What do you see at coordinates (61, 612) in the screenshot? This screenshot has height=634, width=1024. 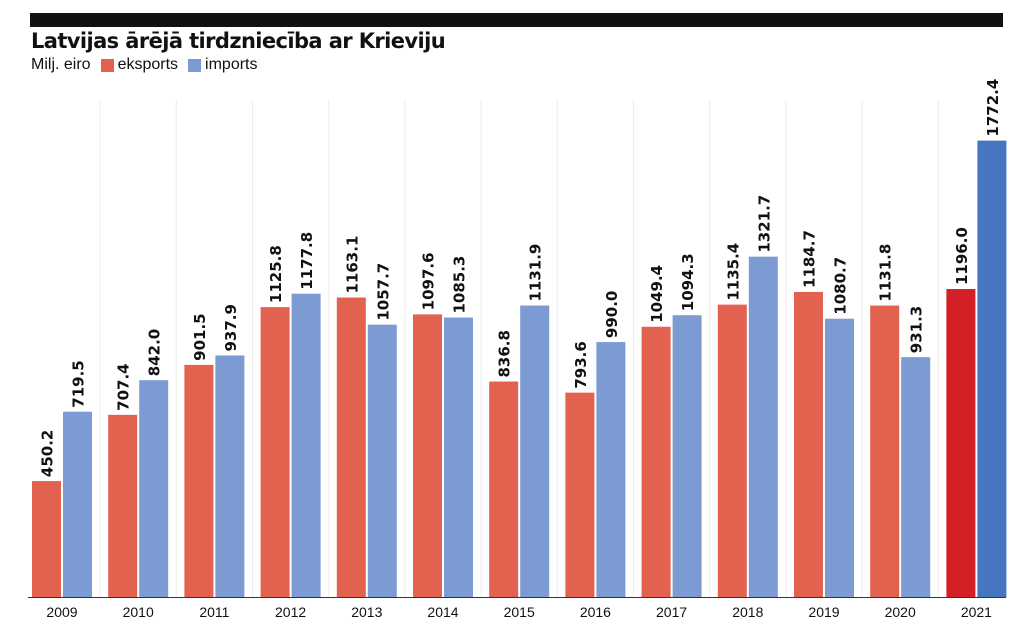 I see `x-tick-label-2009: 2009` at bounding box center [61, 612].